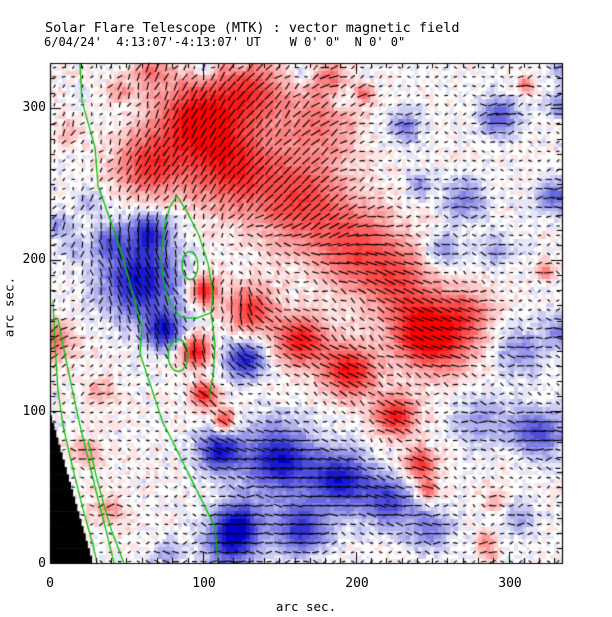 This screenshot has width=612, height=617. I want to click on y-tick-label-0: 0, so click(42, 563).